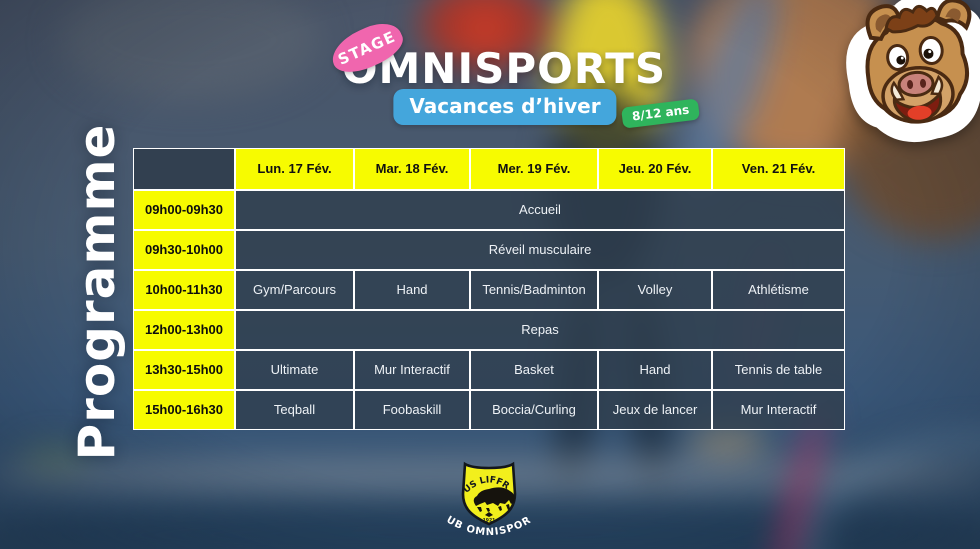 The width and height of the screenshot is (980, 549). Describe the element at coordinates (778, 169) in the screenshot. I see `day-header: Ven. 21 Fév.` at that location.